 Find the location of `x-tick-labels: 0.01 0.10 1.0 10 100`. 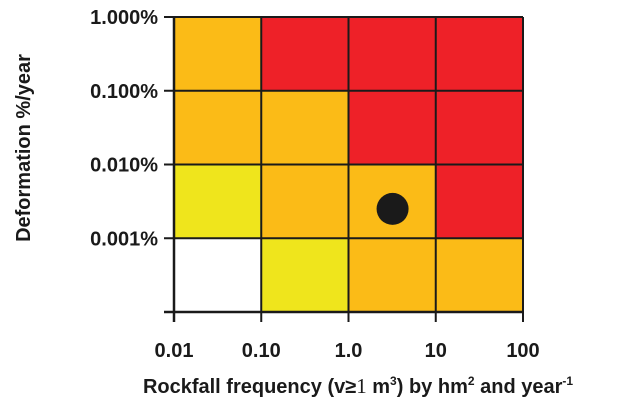

x-tick-labels: 0.01 0.10 1.0 10 100 is located at coordinates (347, 351).